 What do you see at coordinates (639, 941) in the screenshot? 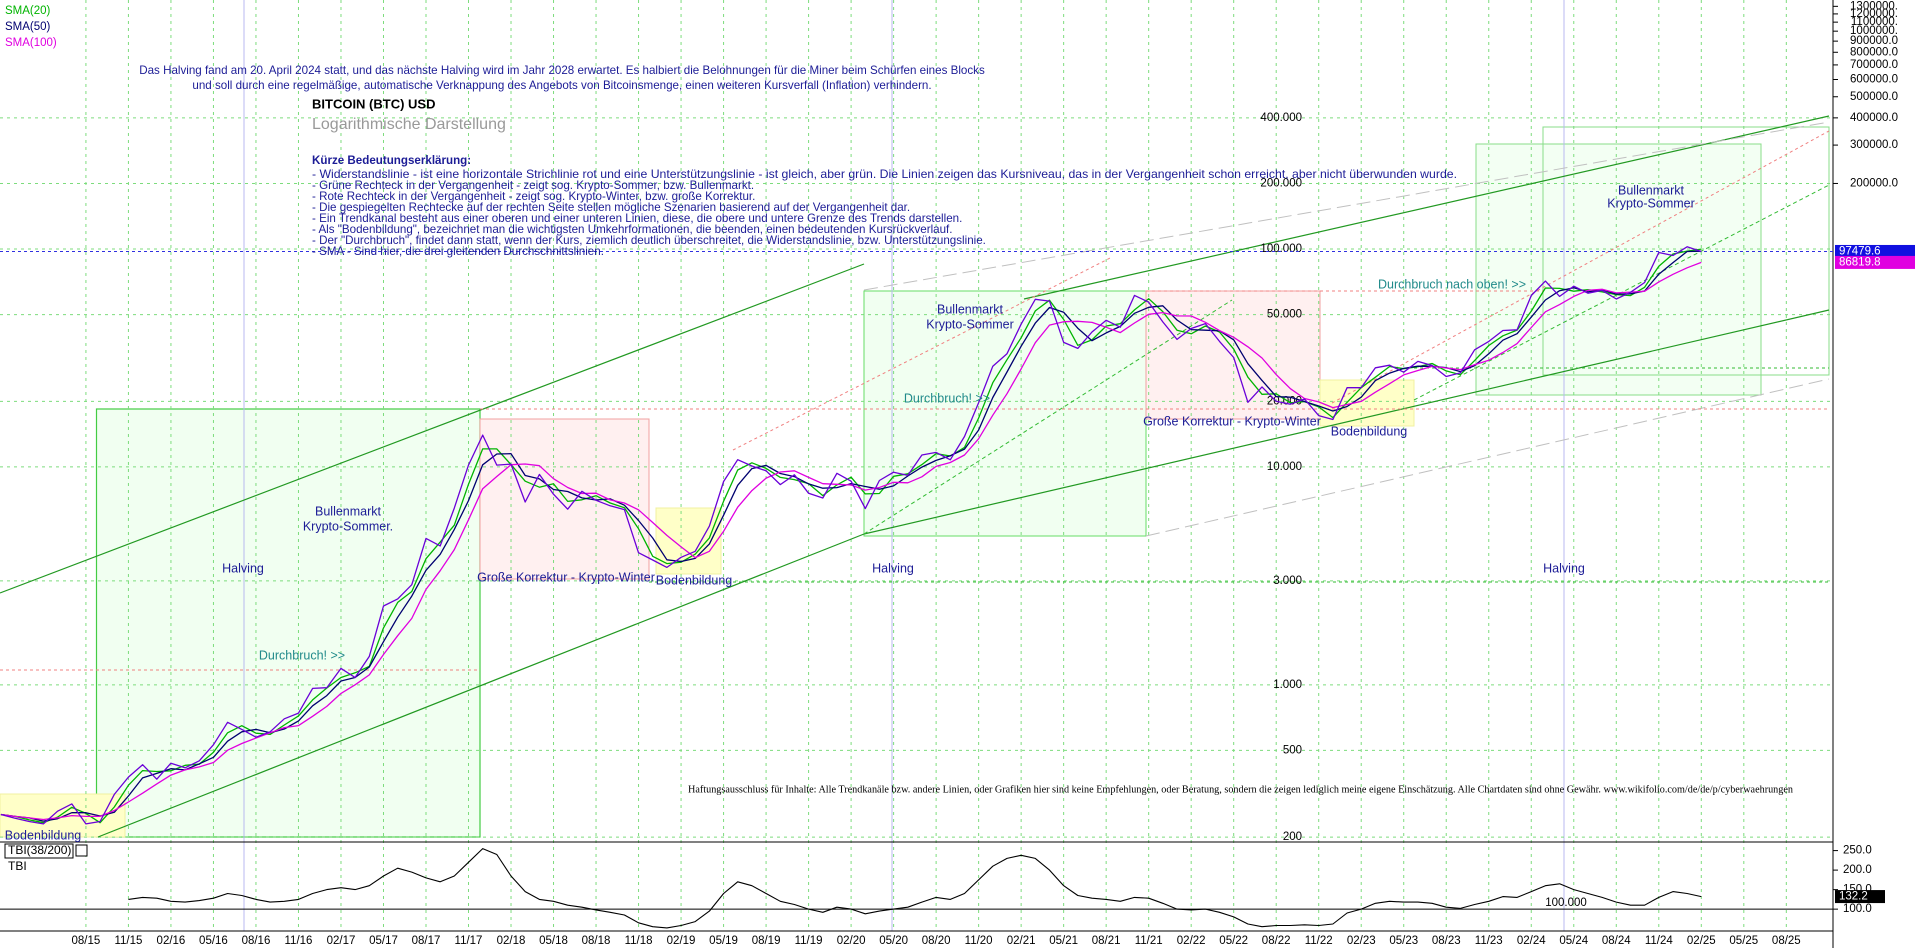
I see `x-tick-label: 11/18` at bounding box center [639, 941].